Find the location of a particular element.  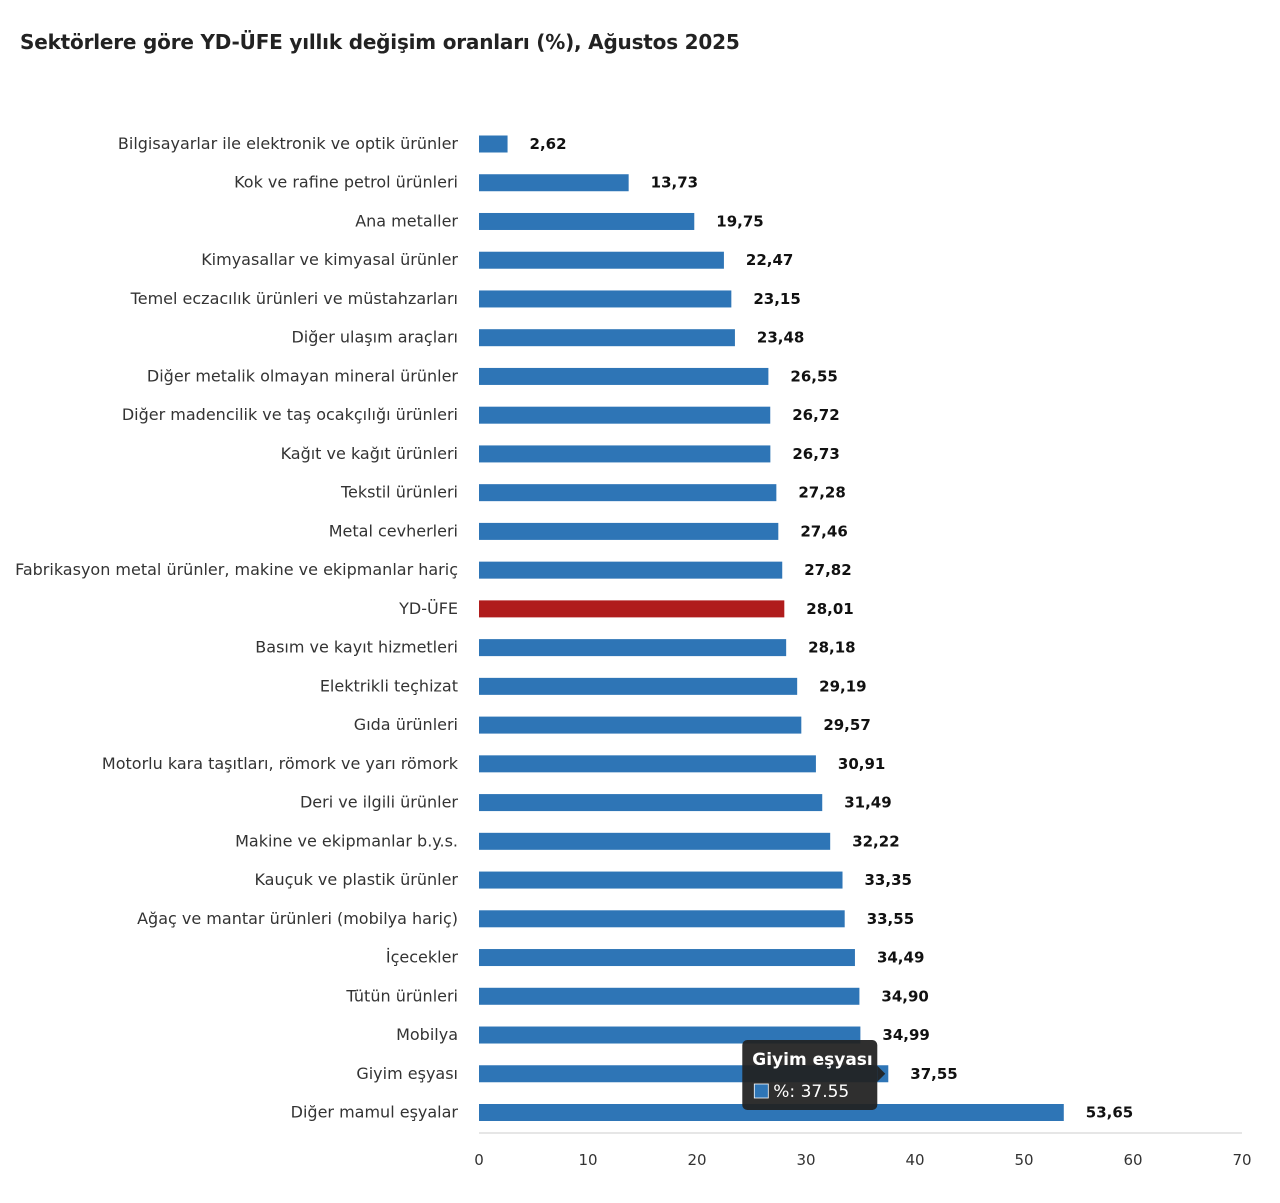

category-label-makine-ve-ekipmanlar-b-y-s: Makine ve ekipmanlar b.y.s. is located at coordinates (346, 840).